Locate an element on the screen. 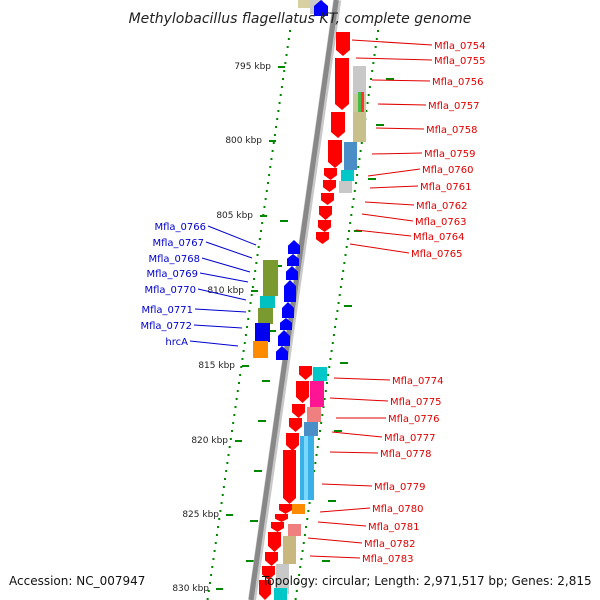 The height and width of the screenshot is (600, 600). reverse-gene-label: Mfla_0781 is located at coordinates (394, 527).